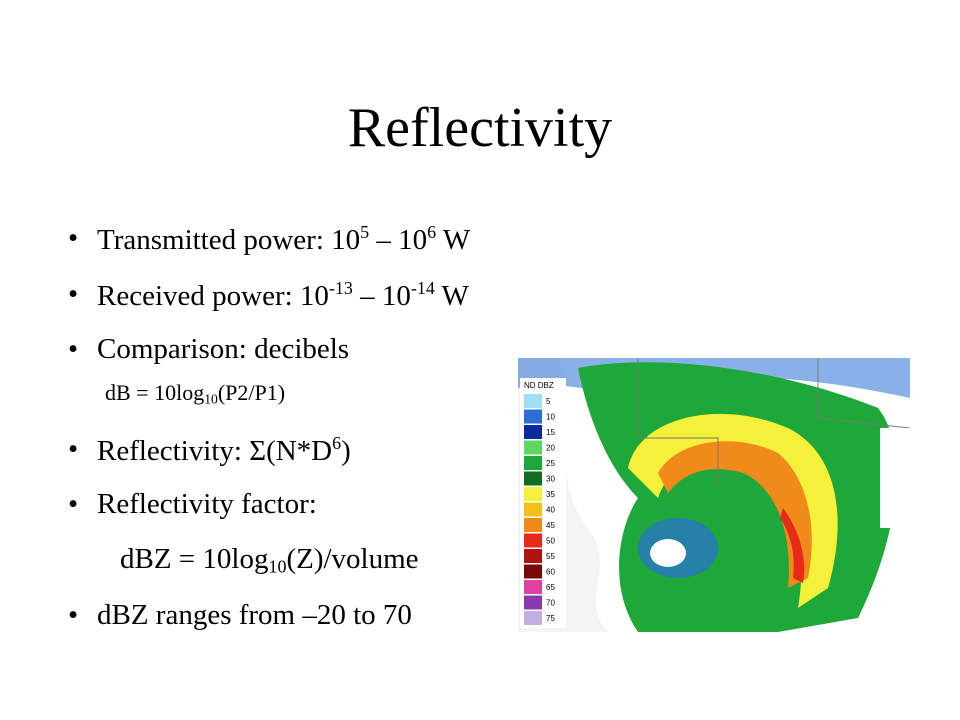  I want to click on bullet-text: dBZ ranges from –20 to 70, so click(254, 615).